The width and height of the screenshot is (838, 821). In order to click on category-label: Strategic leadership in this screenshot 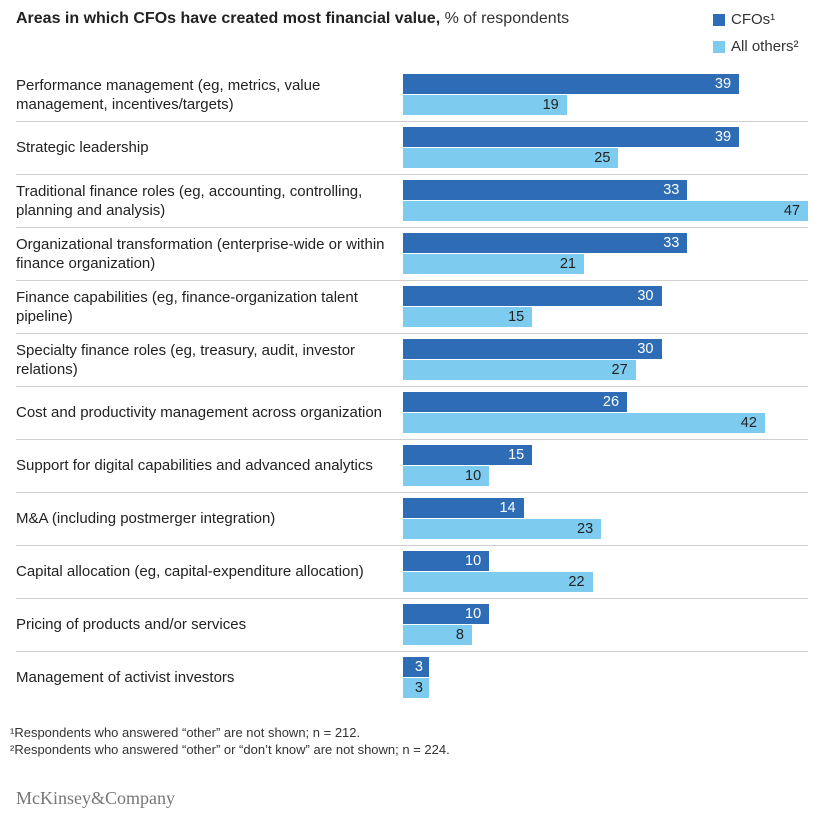, I will do `click(82, 147)`.